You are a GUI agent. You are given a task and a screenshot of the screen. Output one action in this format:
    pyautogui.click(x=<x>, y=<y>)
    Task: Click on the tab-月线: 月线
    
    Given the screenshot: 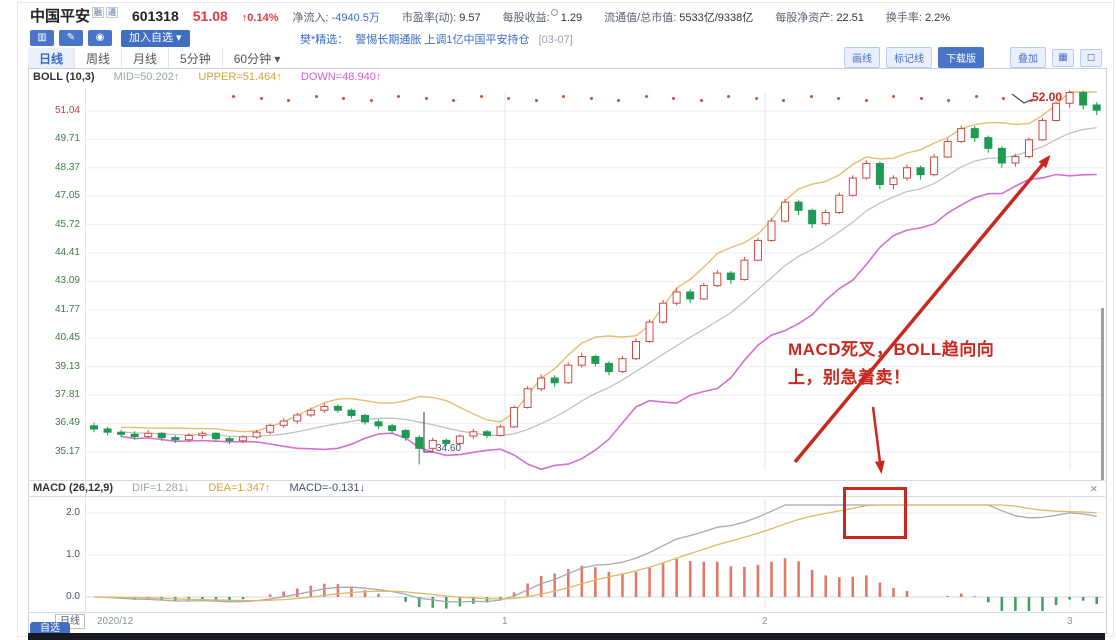 What is the action you would take?
    pyautogui.click(x=144, y=58)
    